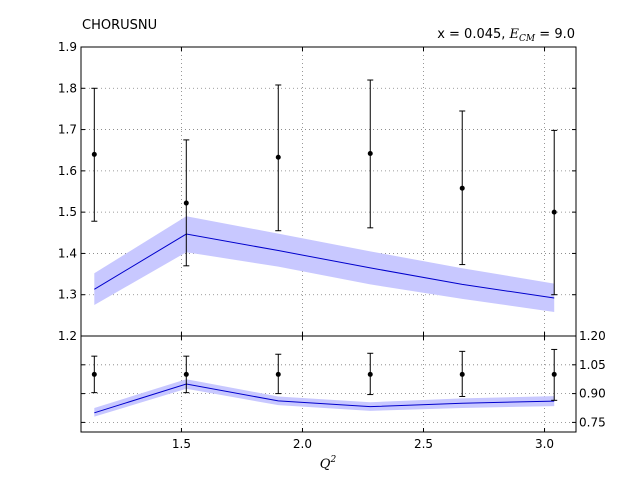  Describe the element at coordinates (67, 130) in the screenshot. I see `main-ytick-label: 1.7` at that location.